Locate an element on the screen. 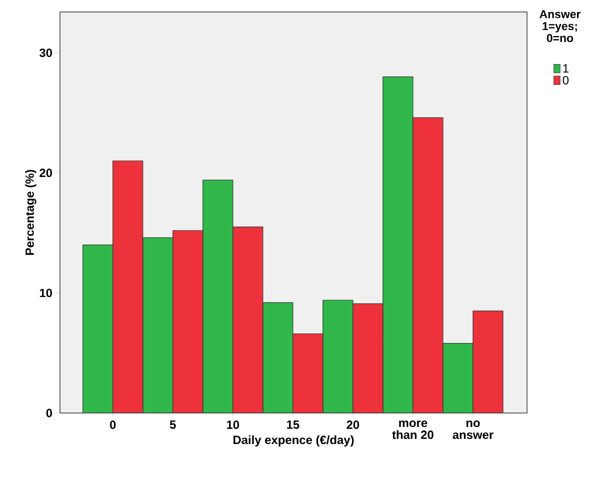  x-tick-label: 0 is located at coordinates (113, 424).